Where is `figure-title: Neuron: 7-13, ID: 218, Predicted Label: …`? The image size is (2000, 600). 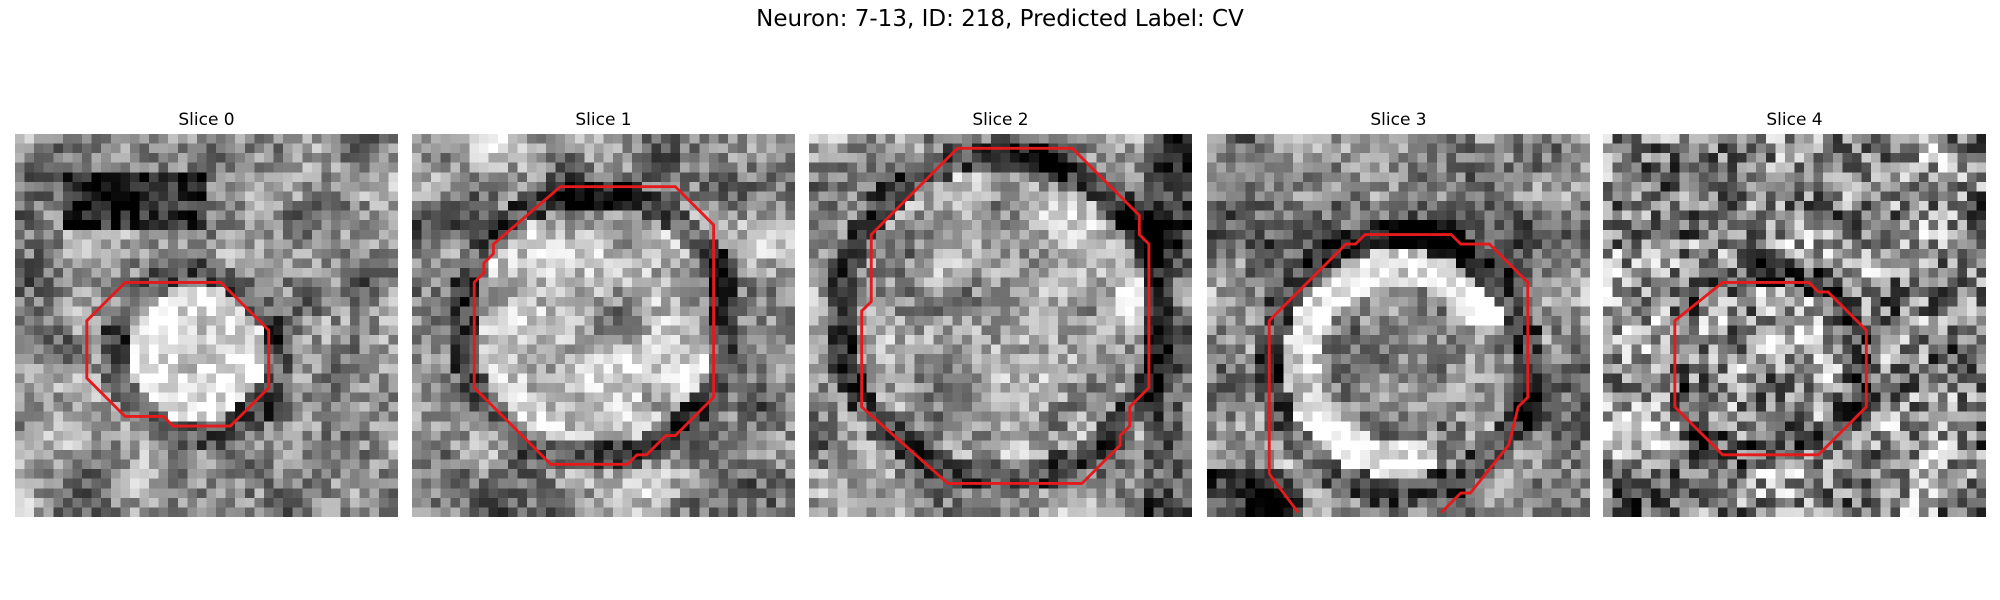
figure-title: Neuron: 7-13, ID: 218, Predicted Label: … is located at coordinates (1000, 19).